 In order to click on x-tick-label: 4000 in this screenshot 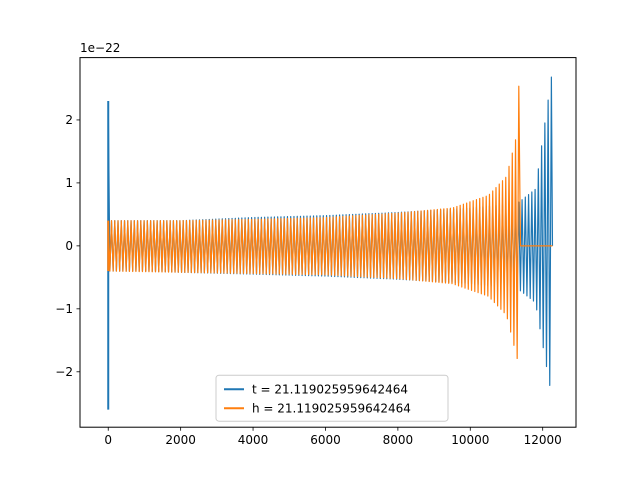, I will do `click(253, 440)`.